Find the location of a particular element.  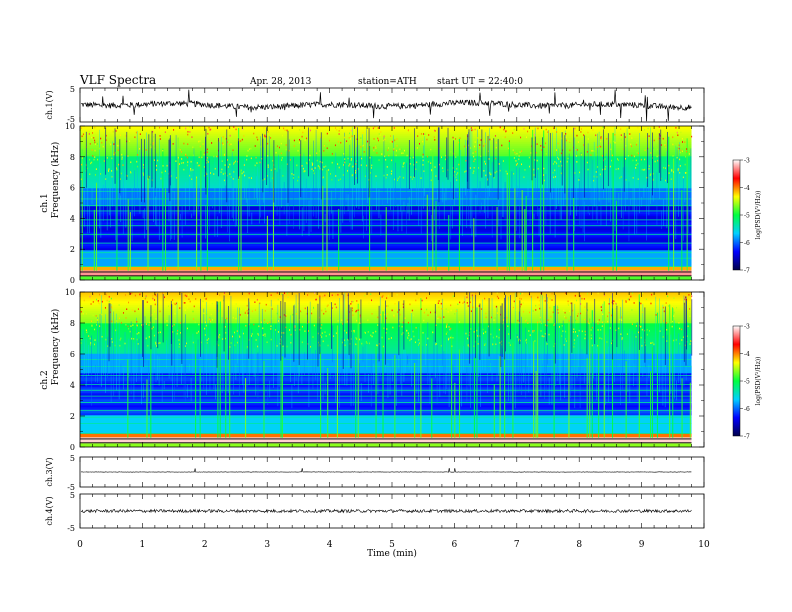

colorbar-tick-label: -6 is located at coordinates (747, 243).